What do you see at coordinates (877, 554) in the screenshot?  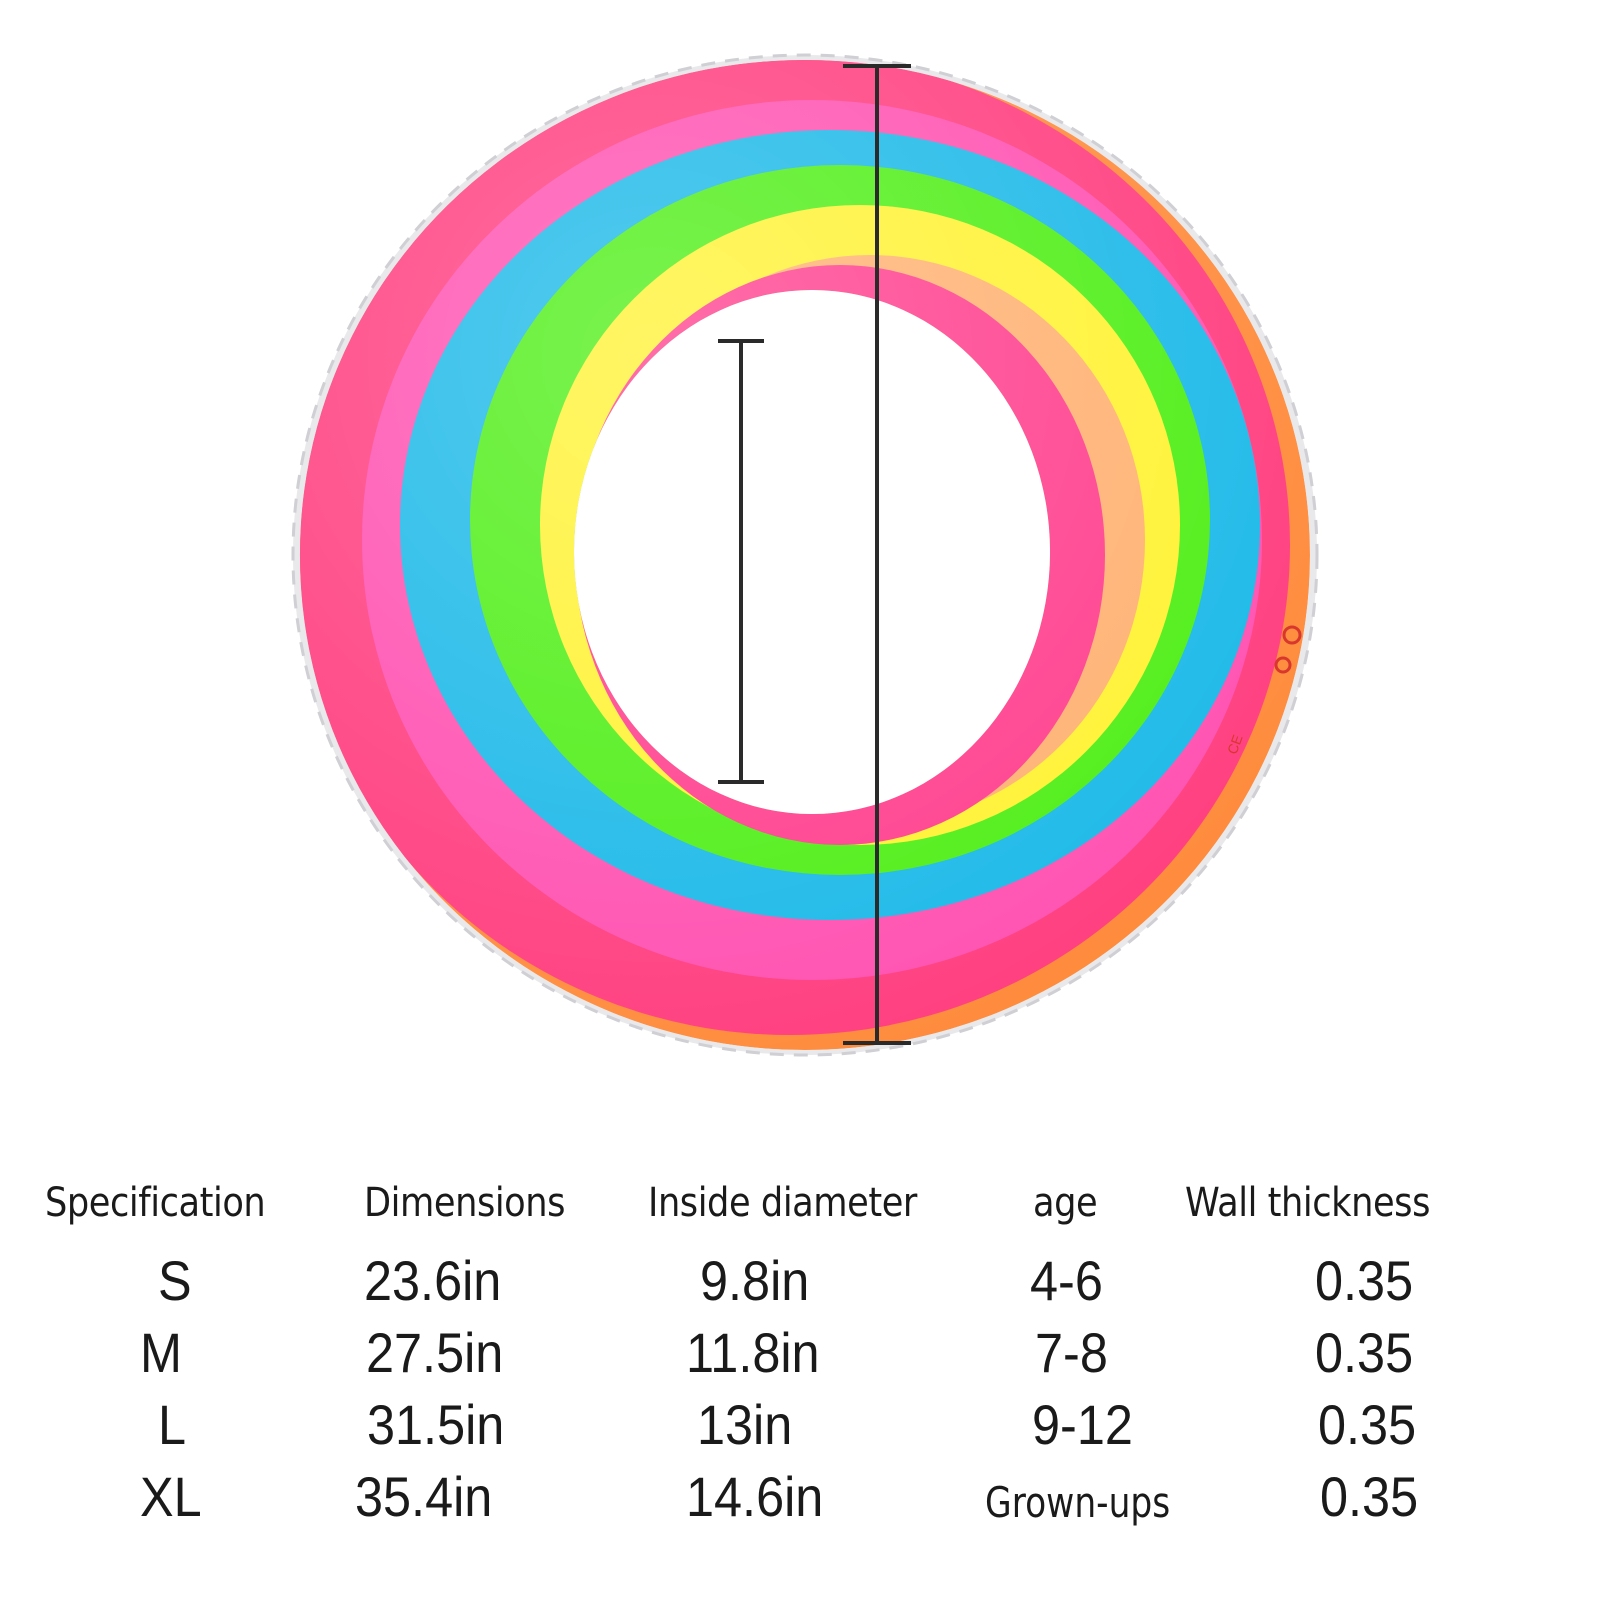 I see `outer-diameter-marker` at bounding box center [877, 554].